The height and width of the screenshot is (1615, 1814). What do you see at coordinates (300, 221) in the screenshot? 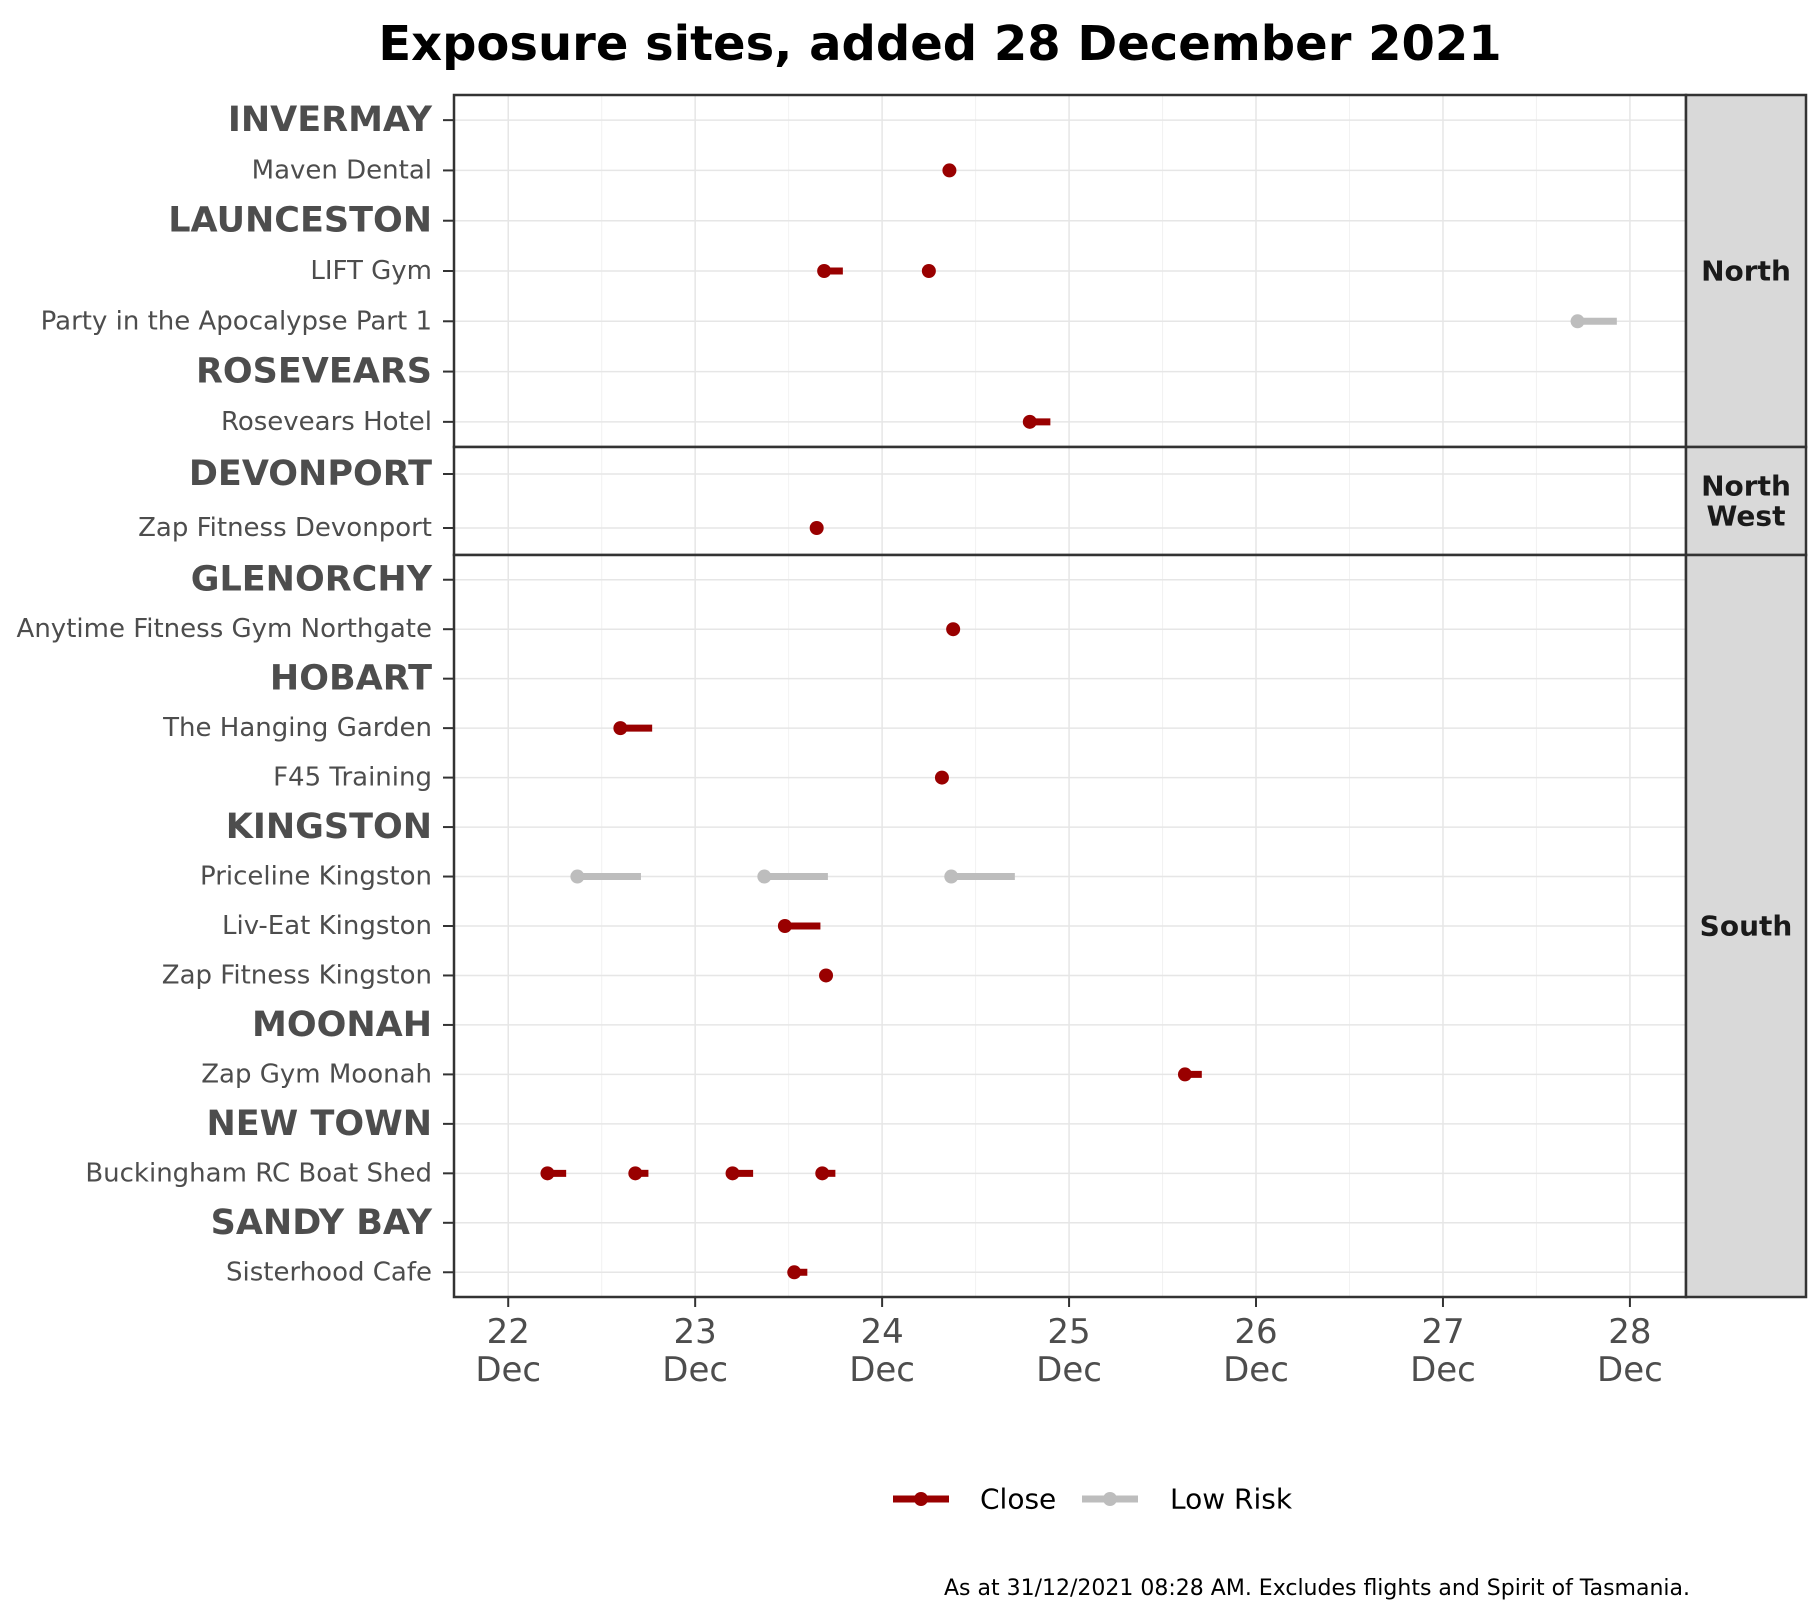
I see `town-label: LAUNCESTON` at bounding box center [300, 221].